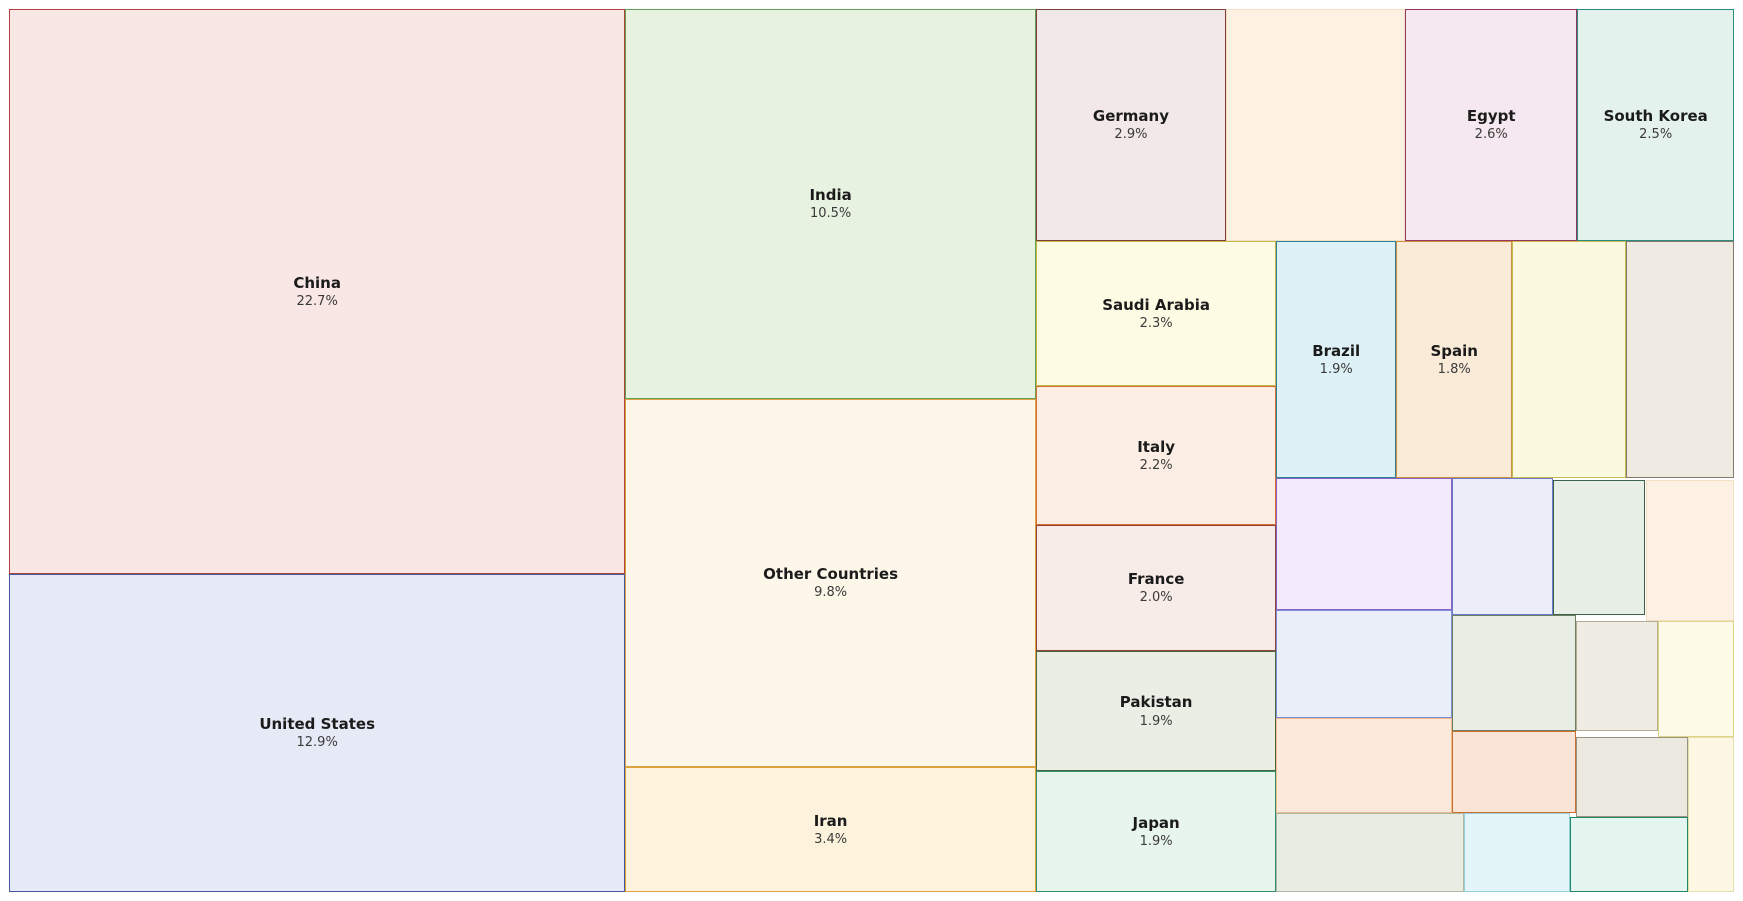 The height and width of the screenshot is (901, 1743). Describe the element at coordinates (1454, 369) in the screenshot. I see `node-value: 1.8%` at that location.